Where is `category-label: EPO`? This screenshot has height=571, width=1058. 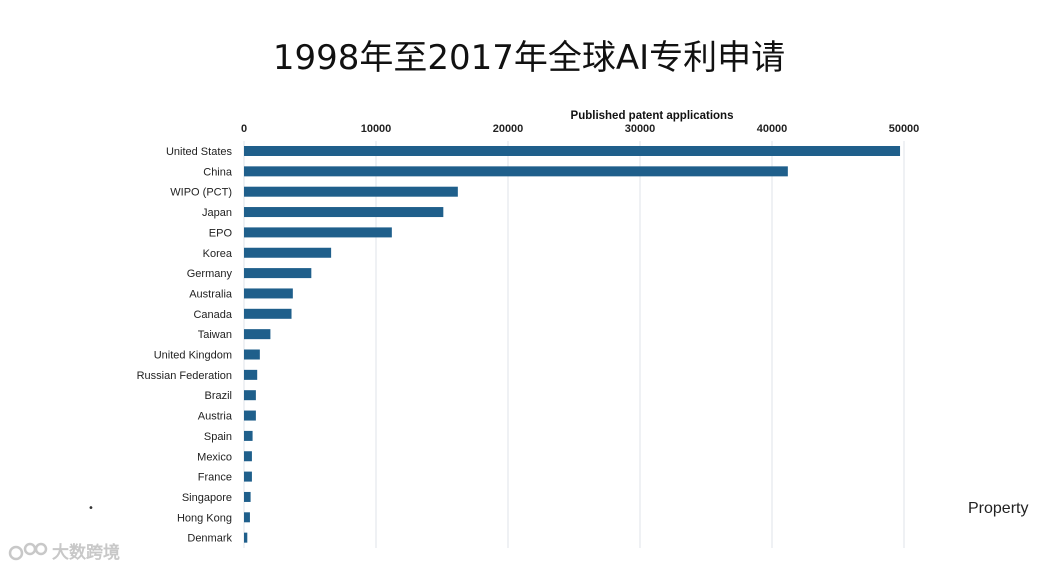
category-label: EPO is located at coordinates (221, 233).